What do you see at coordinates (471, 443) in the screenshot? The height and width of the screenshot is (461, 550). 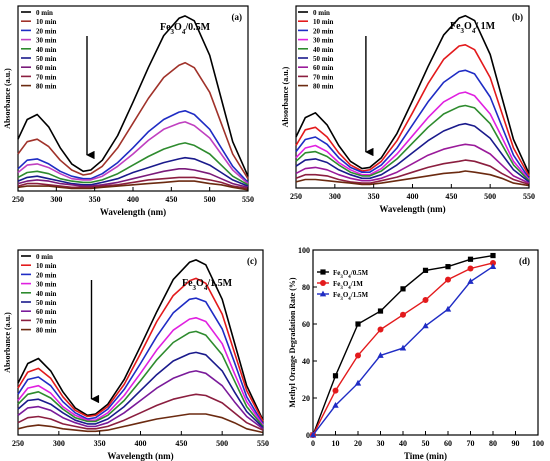 I see `x-tick-label: 70` at bounding box center [471, 443].